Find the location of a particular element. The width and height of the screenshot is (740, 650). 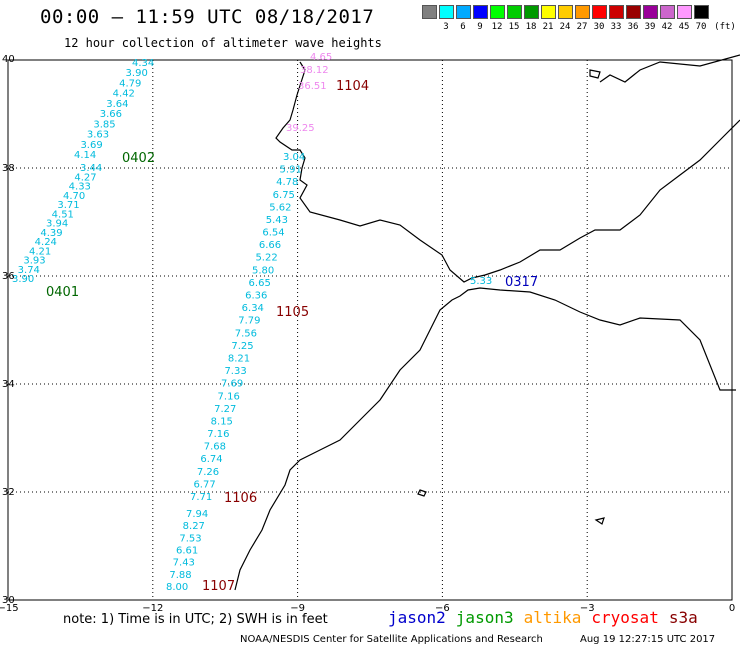

color-scale-label: 15 is located at coordinates (514, 27).